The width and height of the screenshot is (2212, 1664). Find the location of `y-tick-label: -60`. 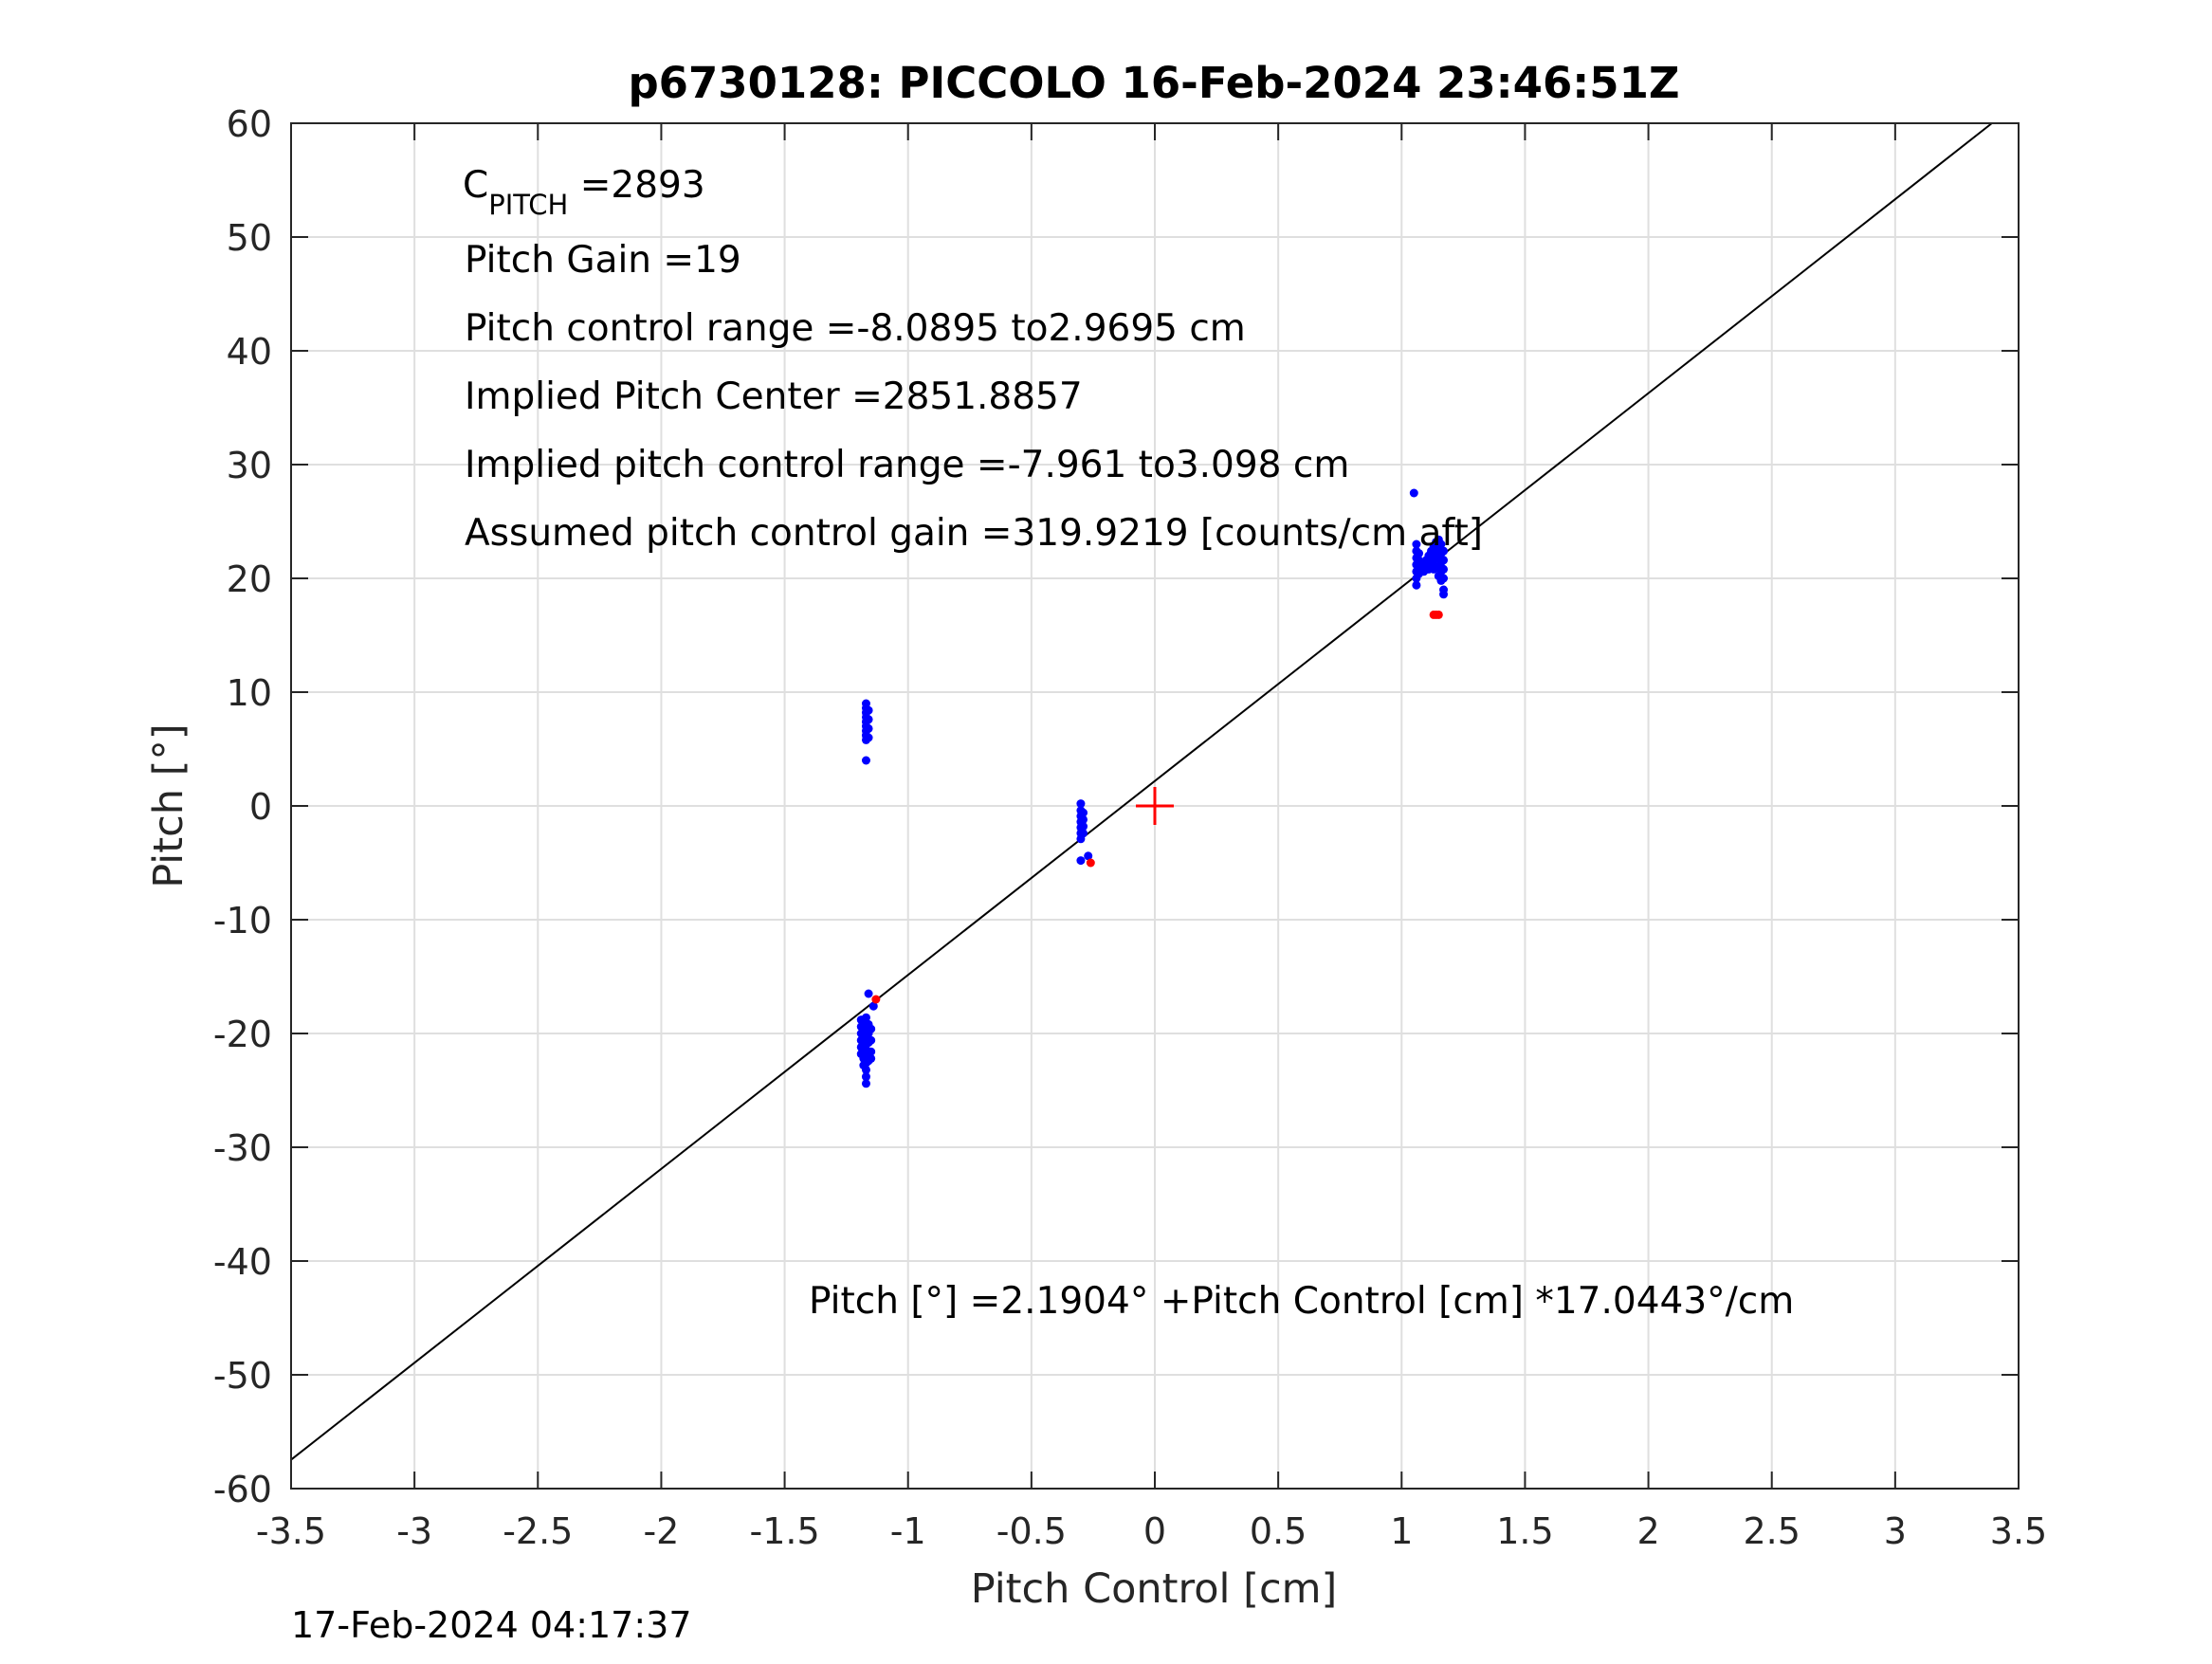

y-tick-label: -60 is located at coordinates (242, 1489).